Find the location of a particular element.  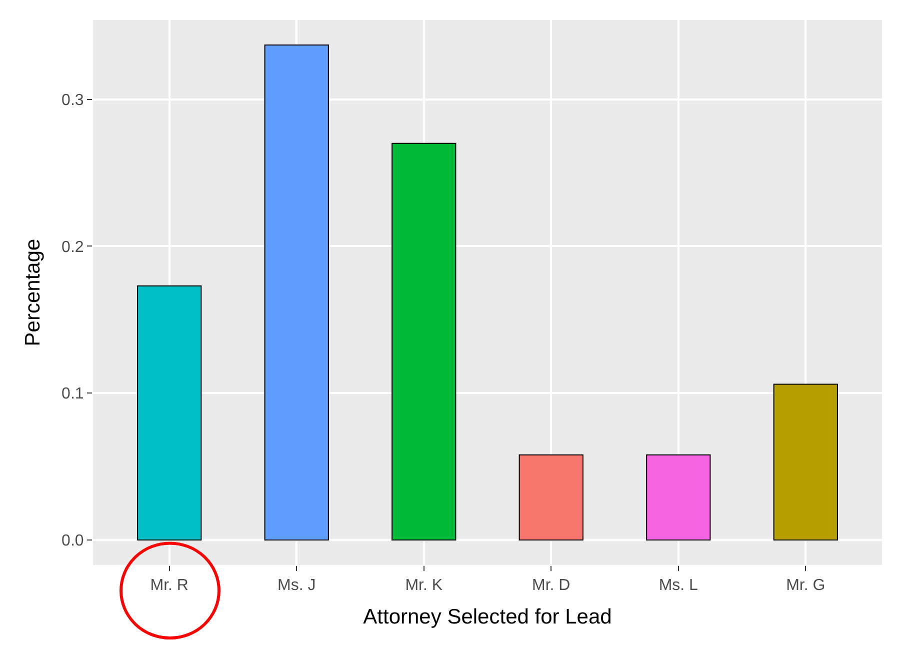

x-tick-label: Mr. R is located at coordinates (169, 585).